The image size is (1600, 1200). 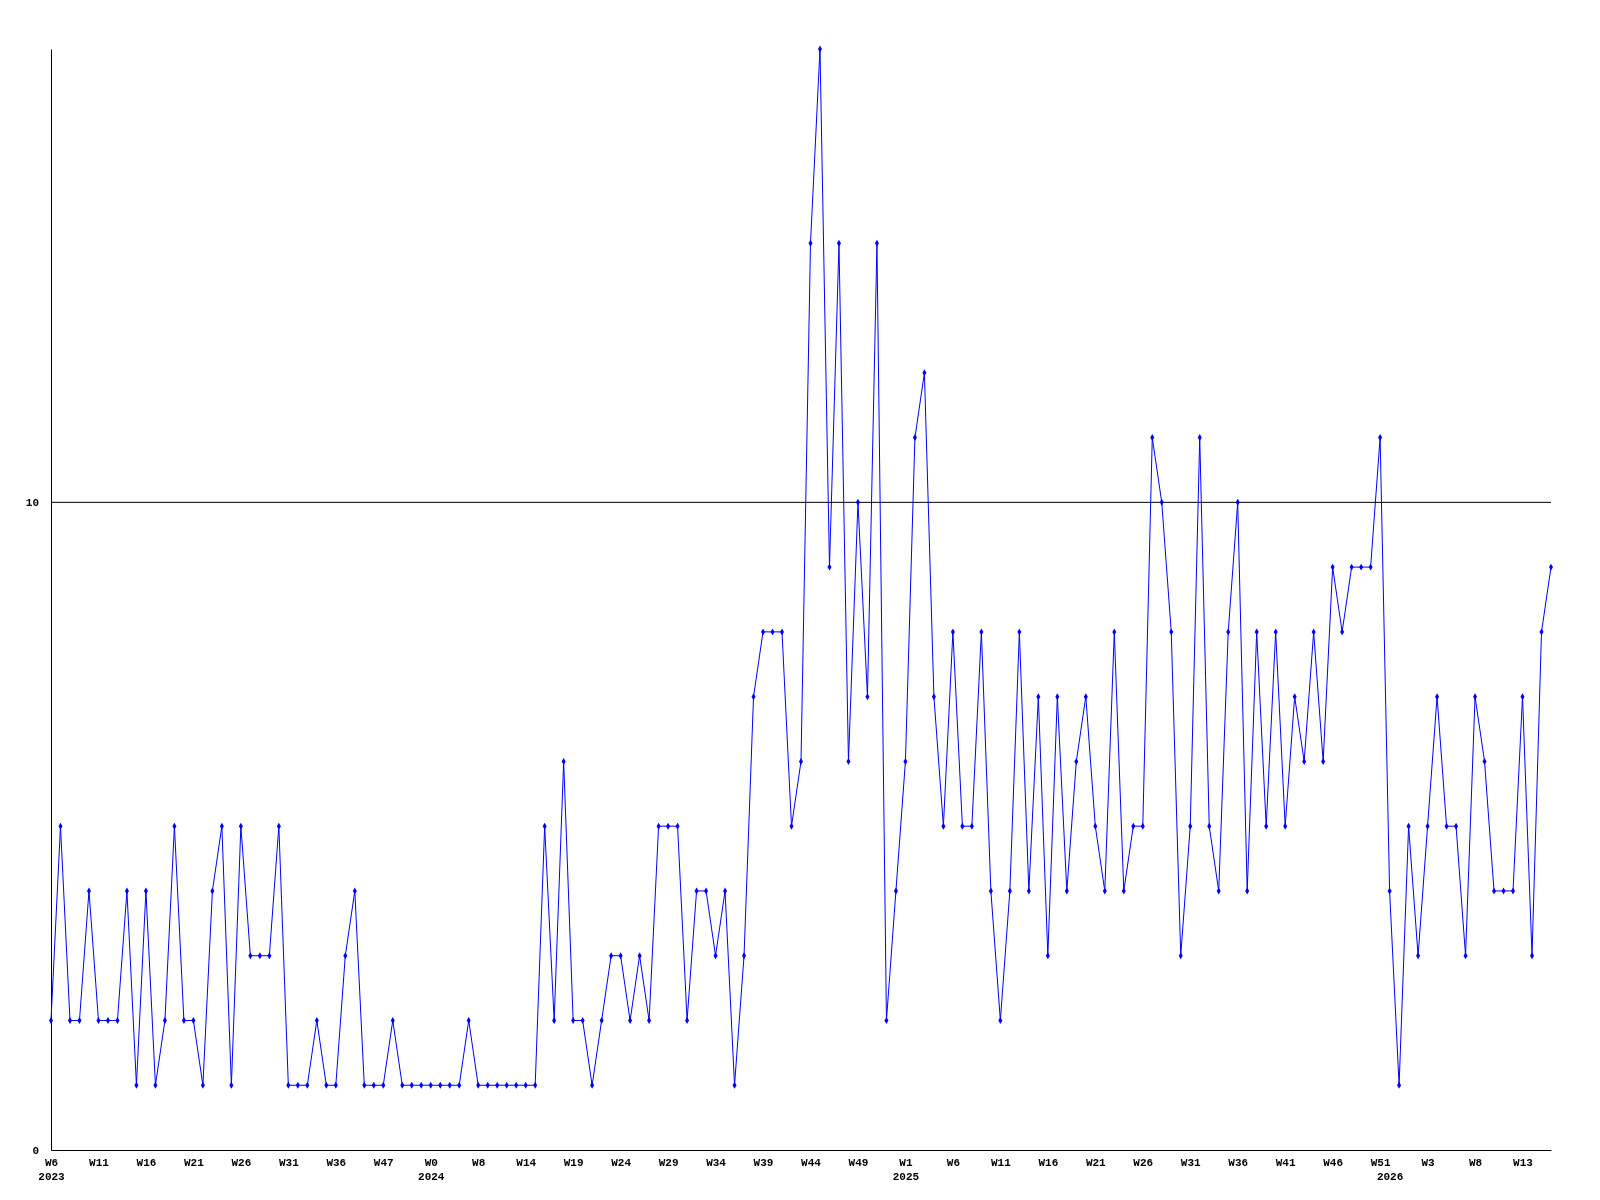 I want to click on x-tick-label: W49, so click(x=858, y=1162).